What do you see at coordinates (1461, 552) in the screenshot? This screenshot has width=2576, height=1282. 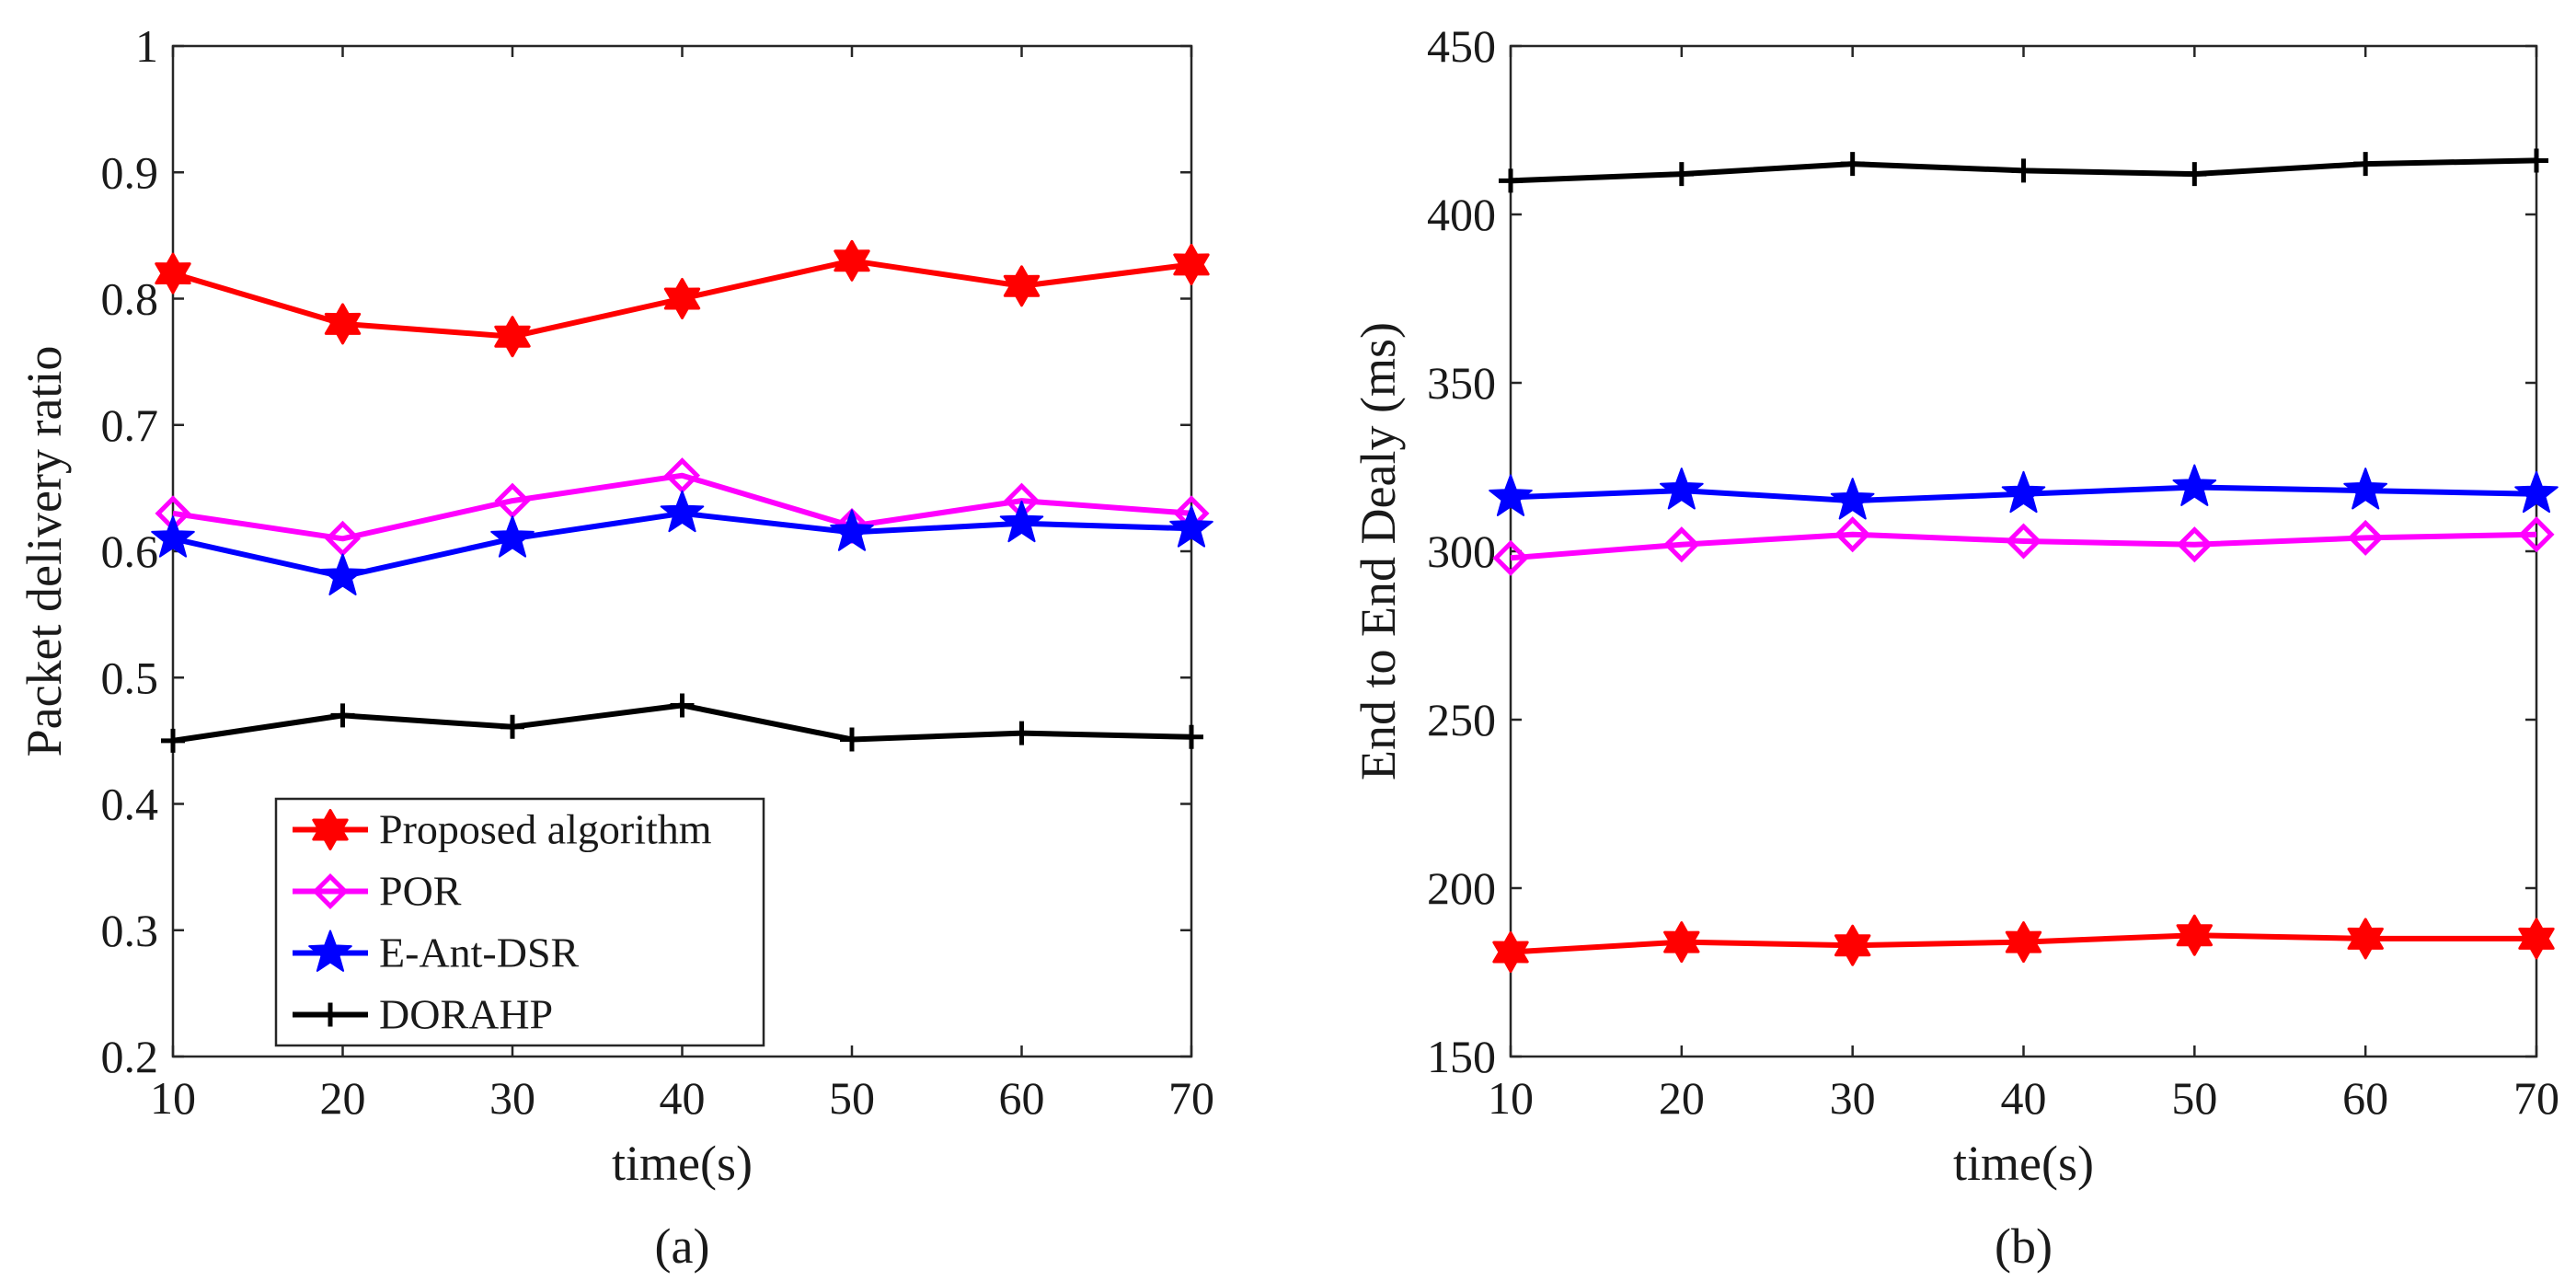 I see `y-tick-label: 300` at bounding box center [1461, 552].